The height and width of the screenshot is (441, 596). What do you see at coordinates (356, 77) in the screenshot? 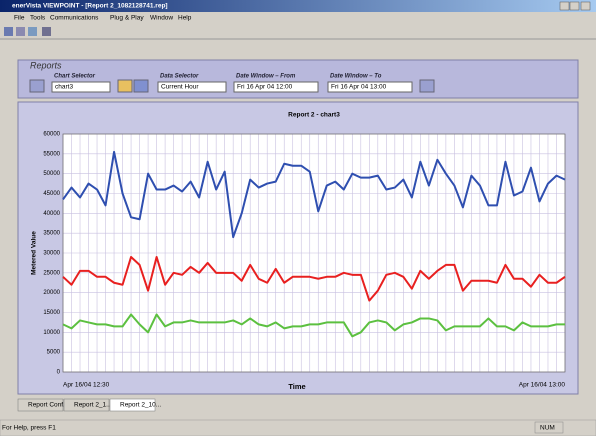
I see `label: Date Window – To` at bounding box center [356, 77].